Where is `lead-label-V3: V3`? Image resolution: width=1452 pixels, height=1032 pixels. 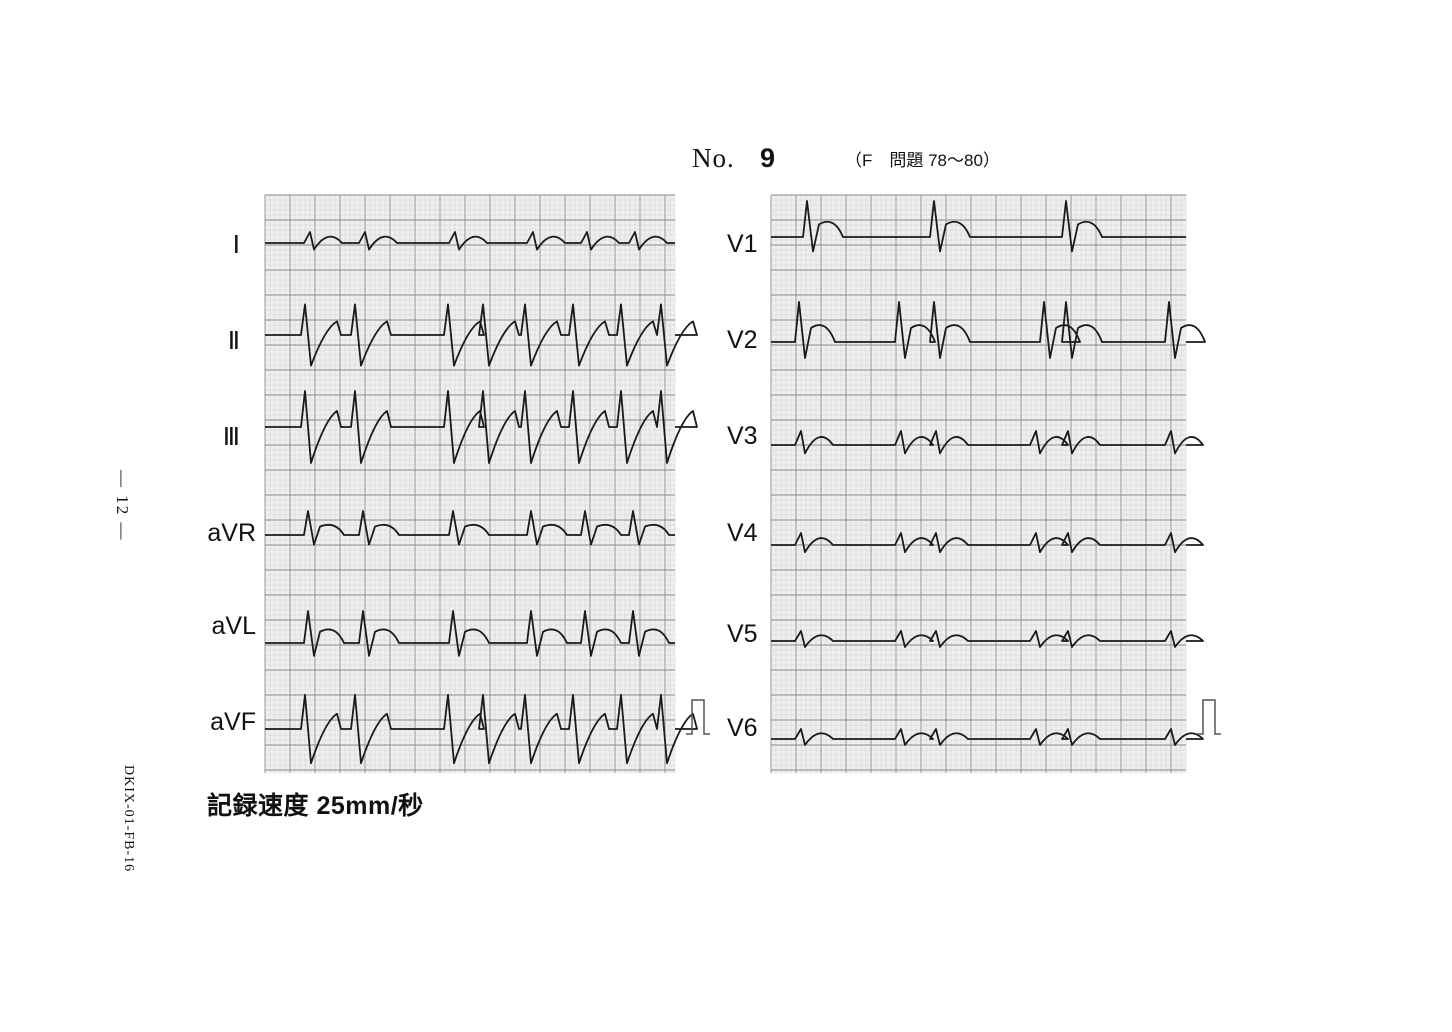
lead-label-V3: V3 is located at coordinates (742, 436).